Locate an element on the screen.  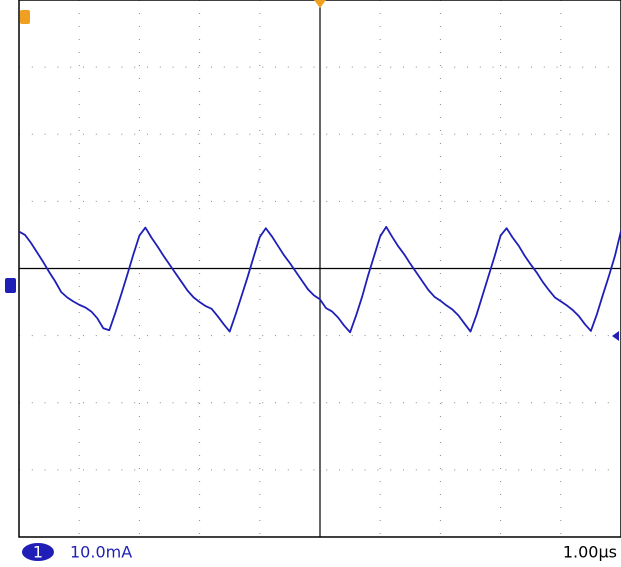
channel-scale: 10.0mA is located at coordinates (101, 552).